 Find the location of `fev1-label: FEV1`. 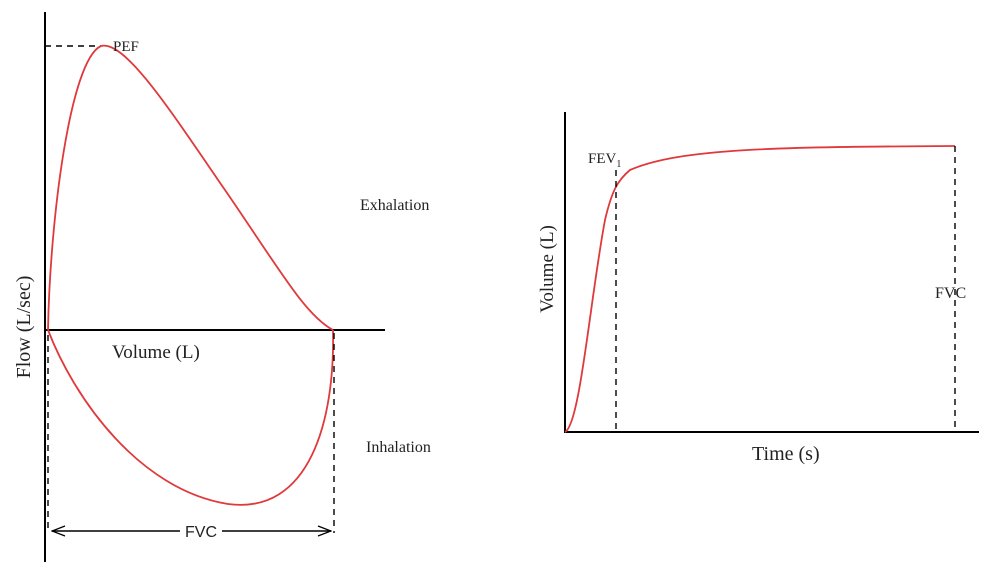

fev1-label: FEV1 is located at coordinates (604, 160).